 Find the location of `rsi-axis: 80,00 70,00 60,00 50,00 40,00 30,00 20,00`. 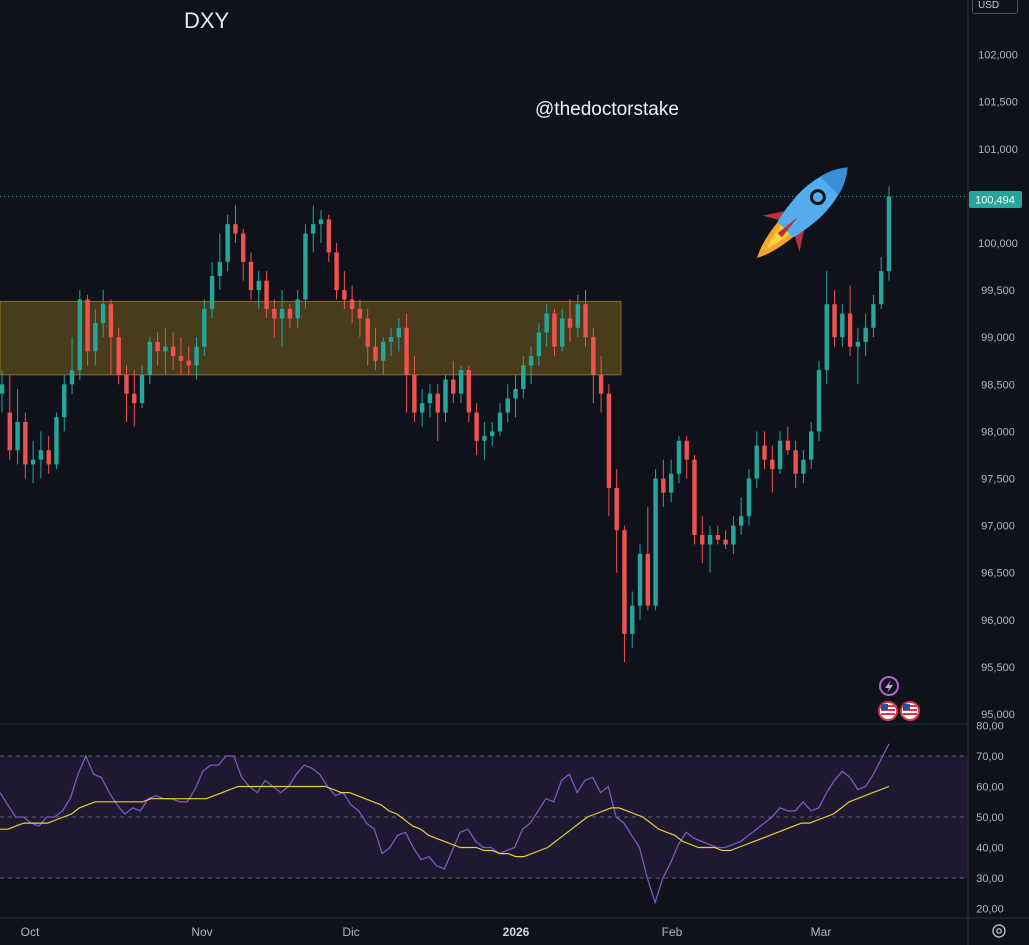

rsi-axis: 80,00 70,00 60,00 50,00 40,00 30,00 20,00 is located at coordinates (990, 818).